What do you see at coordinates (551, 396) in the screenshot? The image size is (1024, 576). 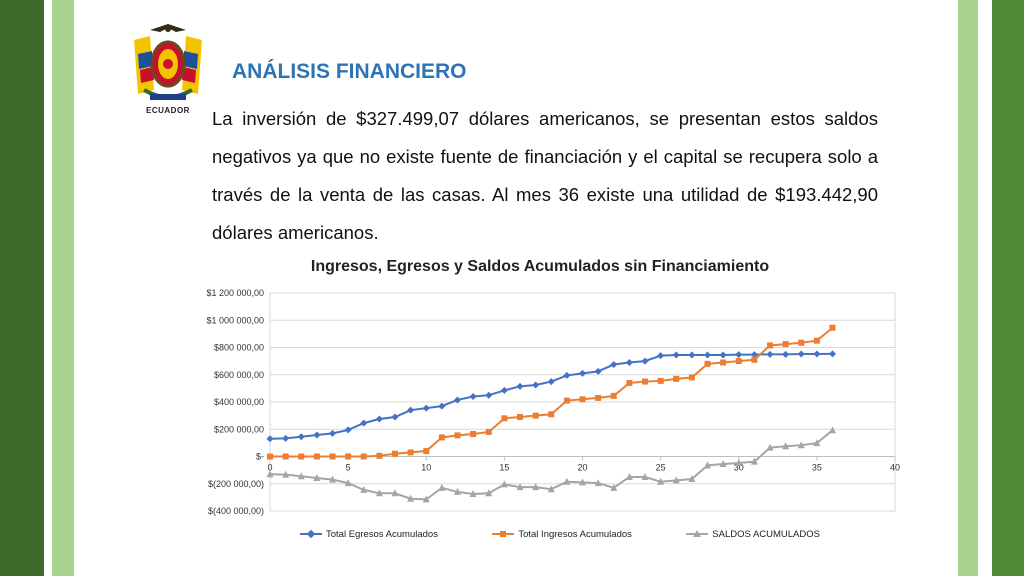 I see `series-line-egresos` at bounding box center [551, 396].